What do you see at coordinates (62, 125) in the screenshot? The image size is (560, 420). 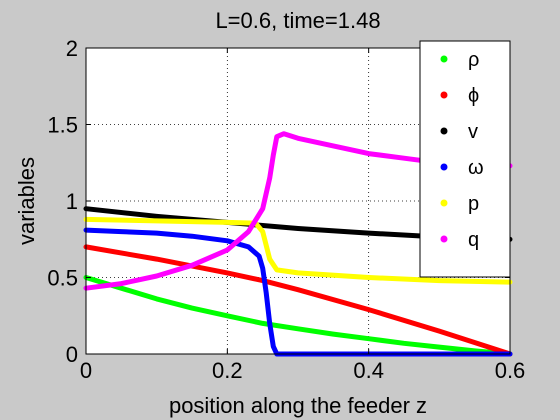 I see `y-tick-label: 1.5` at bounding box center [62, 125].